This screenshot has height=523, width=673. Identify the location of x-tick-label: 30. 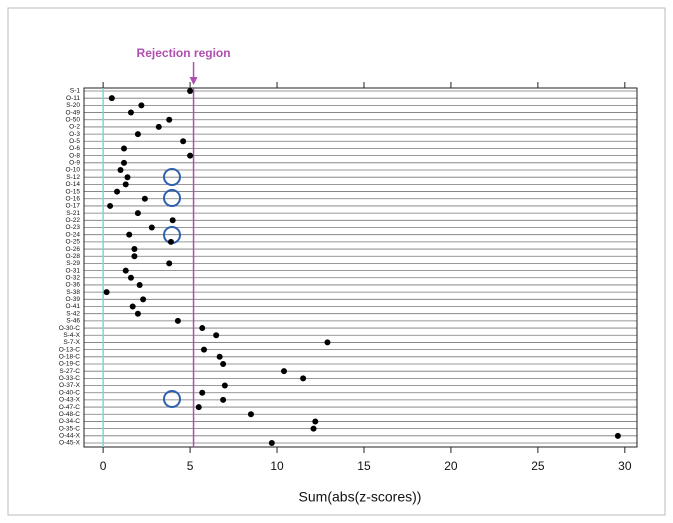
(625, 466).